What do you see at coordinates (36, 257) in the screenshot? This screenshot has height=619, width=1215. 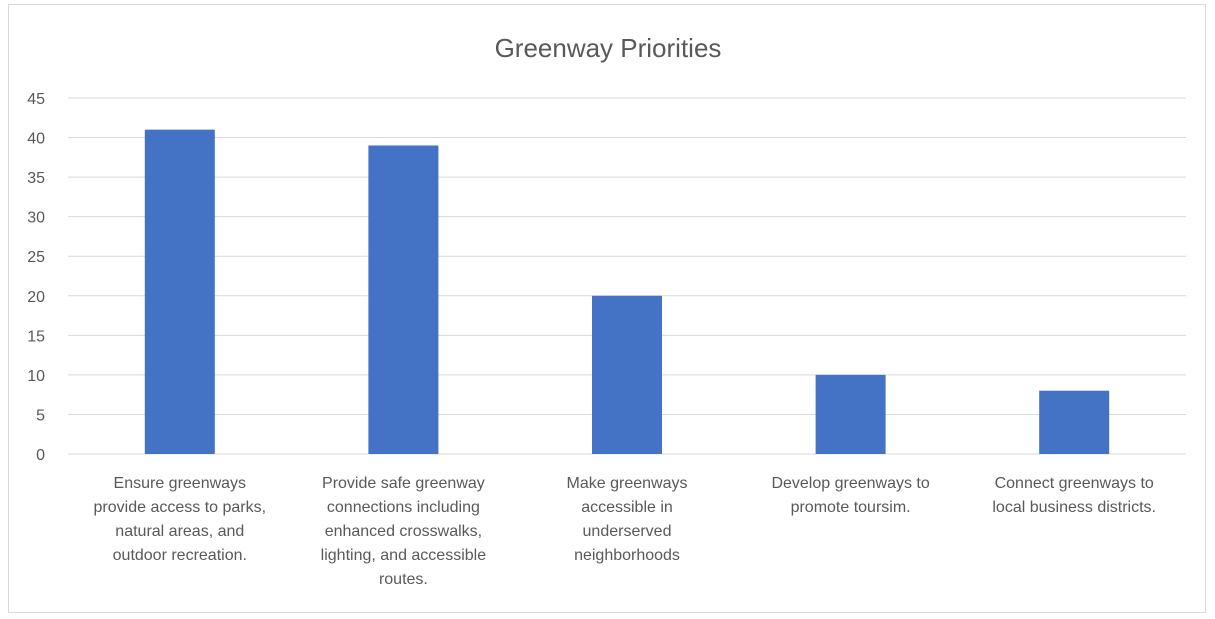 I see `y-tick-label: 25` at bounding box center [36, 257].